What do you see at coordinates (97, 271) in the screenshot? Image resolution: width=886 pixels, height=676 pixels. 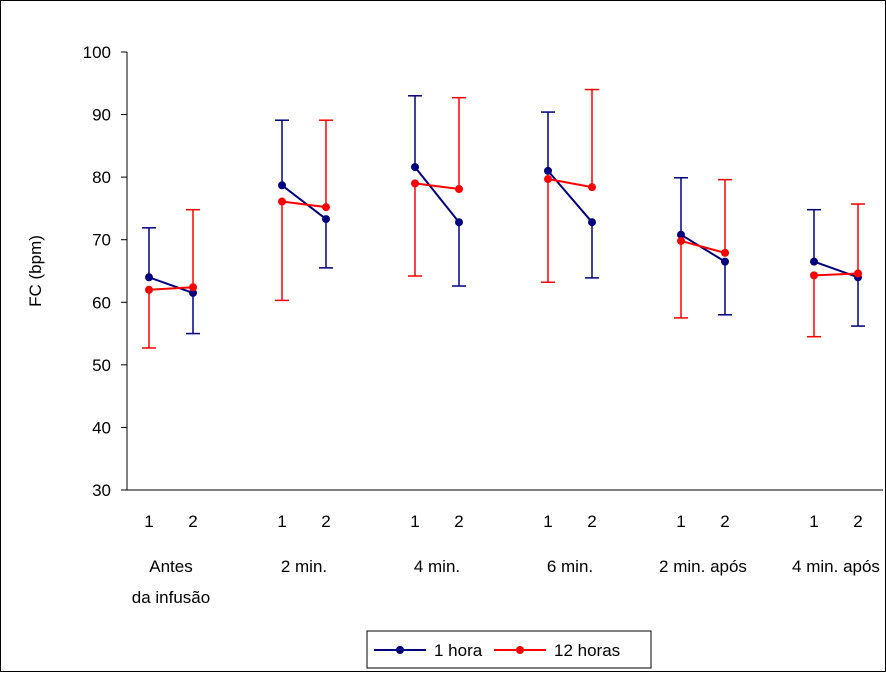 I see `y-tick-labels: 30 40 50 60 70 80 90 100` at bounding box center [97, 271].